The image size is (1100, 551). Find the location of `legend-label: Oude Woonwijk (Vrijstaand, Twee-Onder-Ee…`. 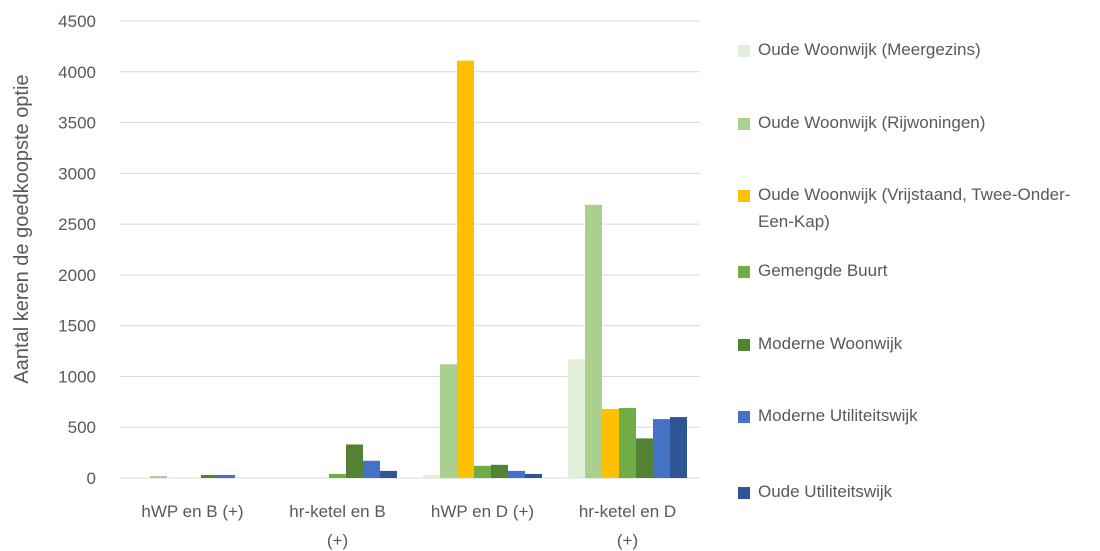

legend-label: Oude Woonwijk (Vrijstaand, Twee-Onder-Ee… is located at coordinates (914, 208).